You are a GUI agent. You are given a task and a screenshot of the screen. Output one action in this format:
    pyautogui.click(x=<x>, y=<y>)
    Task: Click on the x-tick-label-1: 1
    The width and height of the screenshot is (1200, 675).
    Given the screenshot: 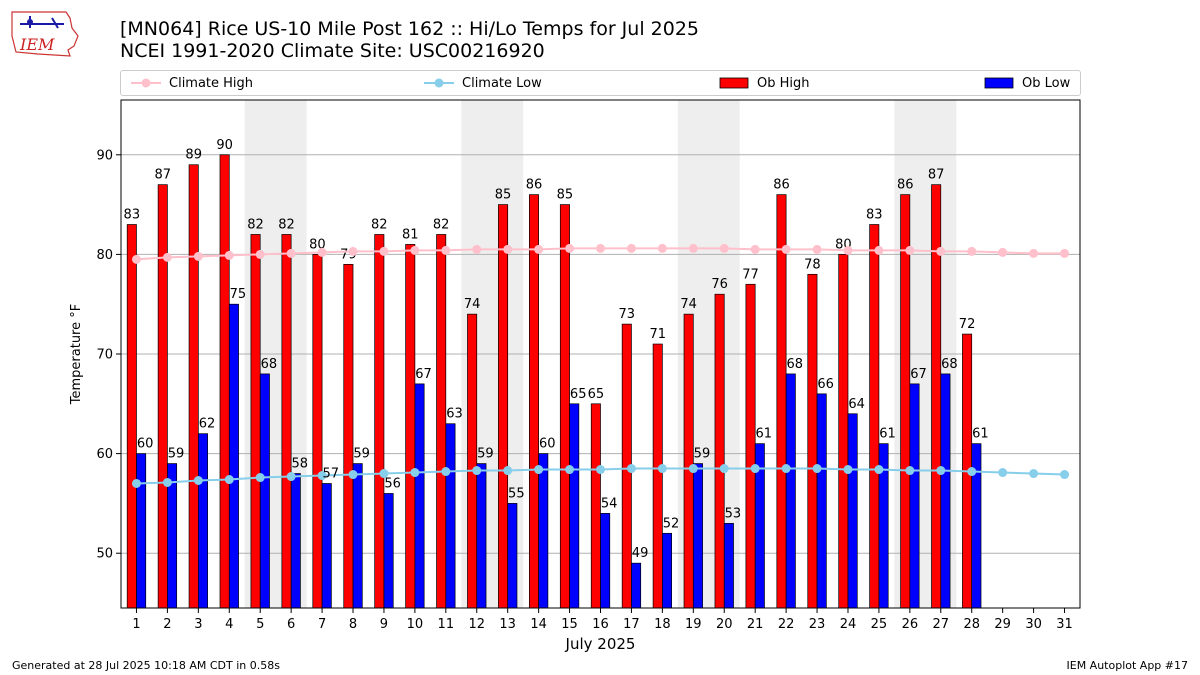 What is the action you would take?
    pyautogui.click(x=136, y=624)
    